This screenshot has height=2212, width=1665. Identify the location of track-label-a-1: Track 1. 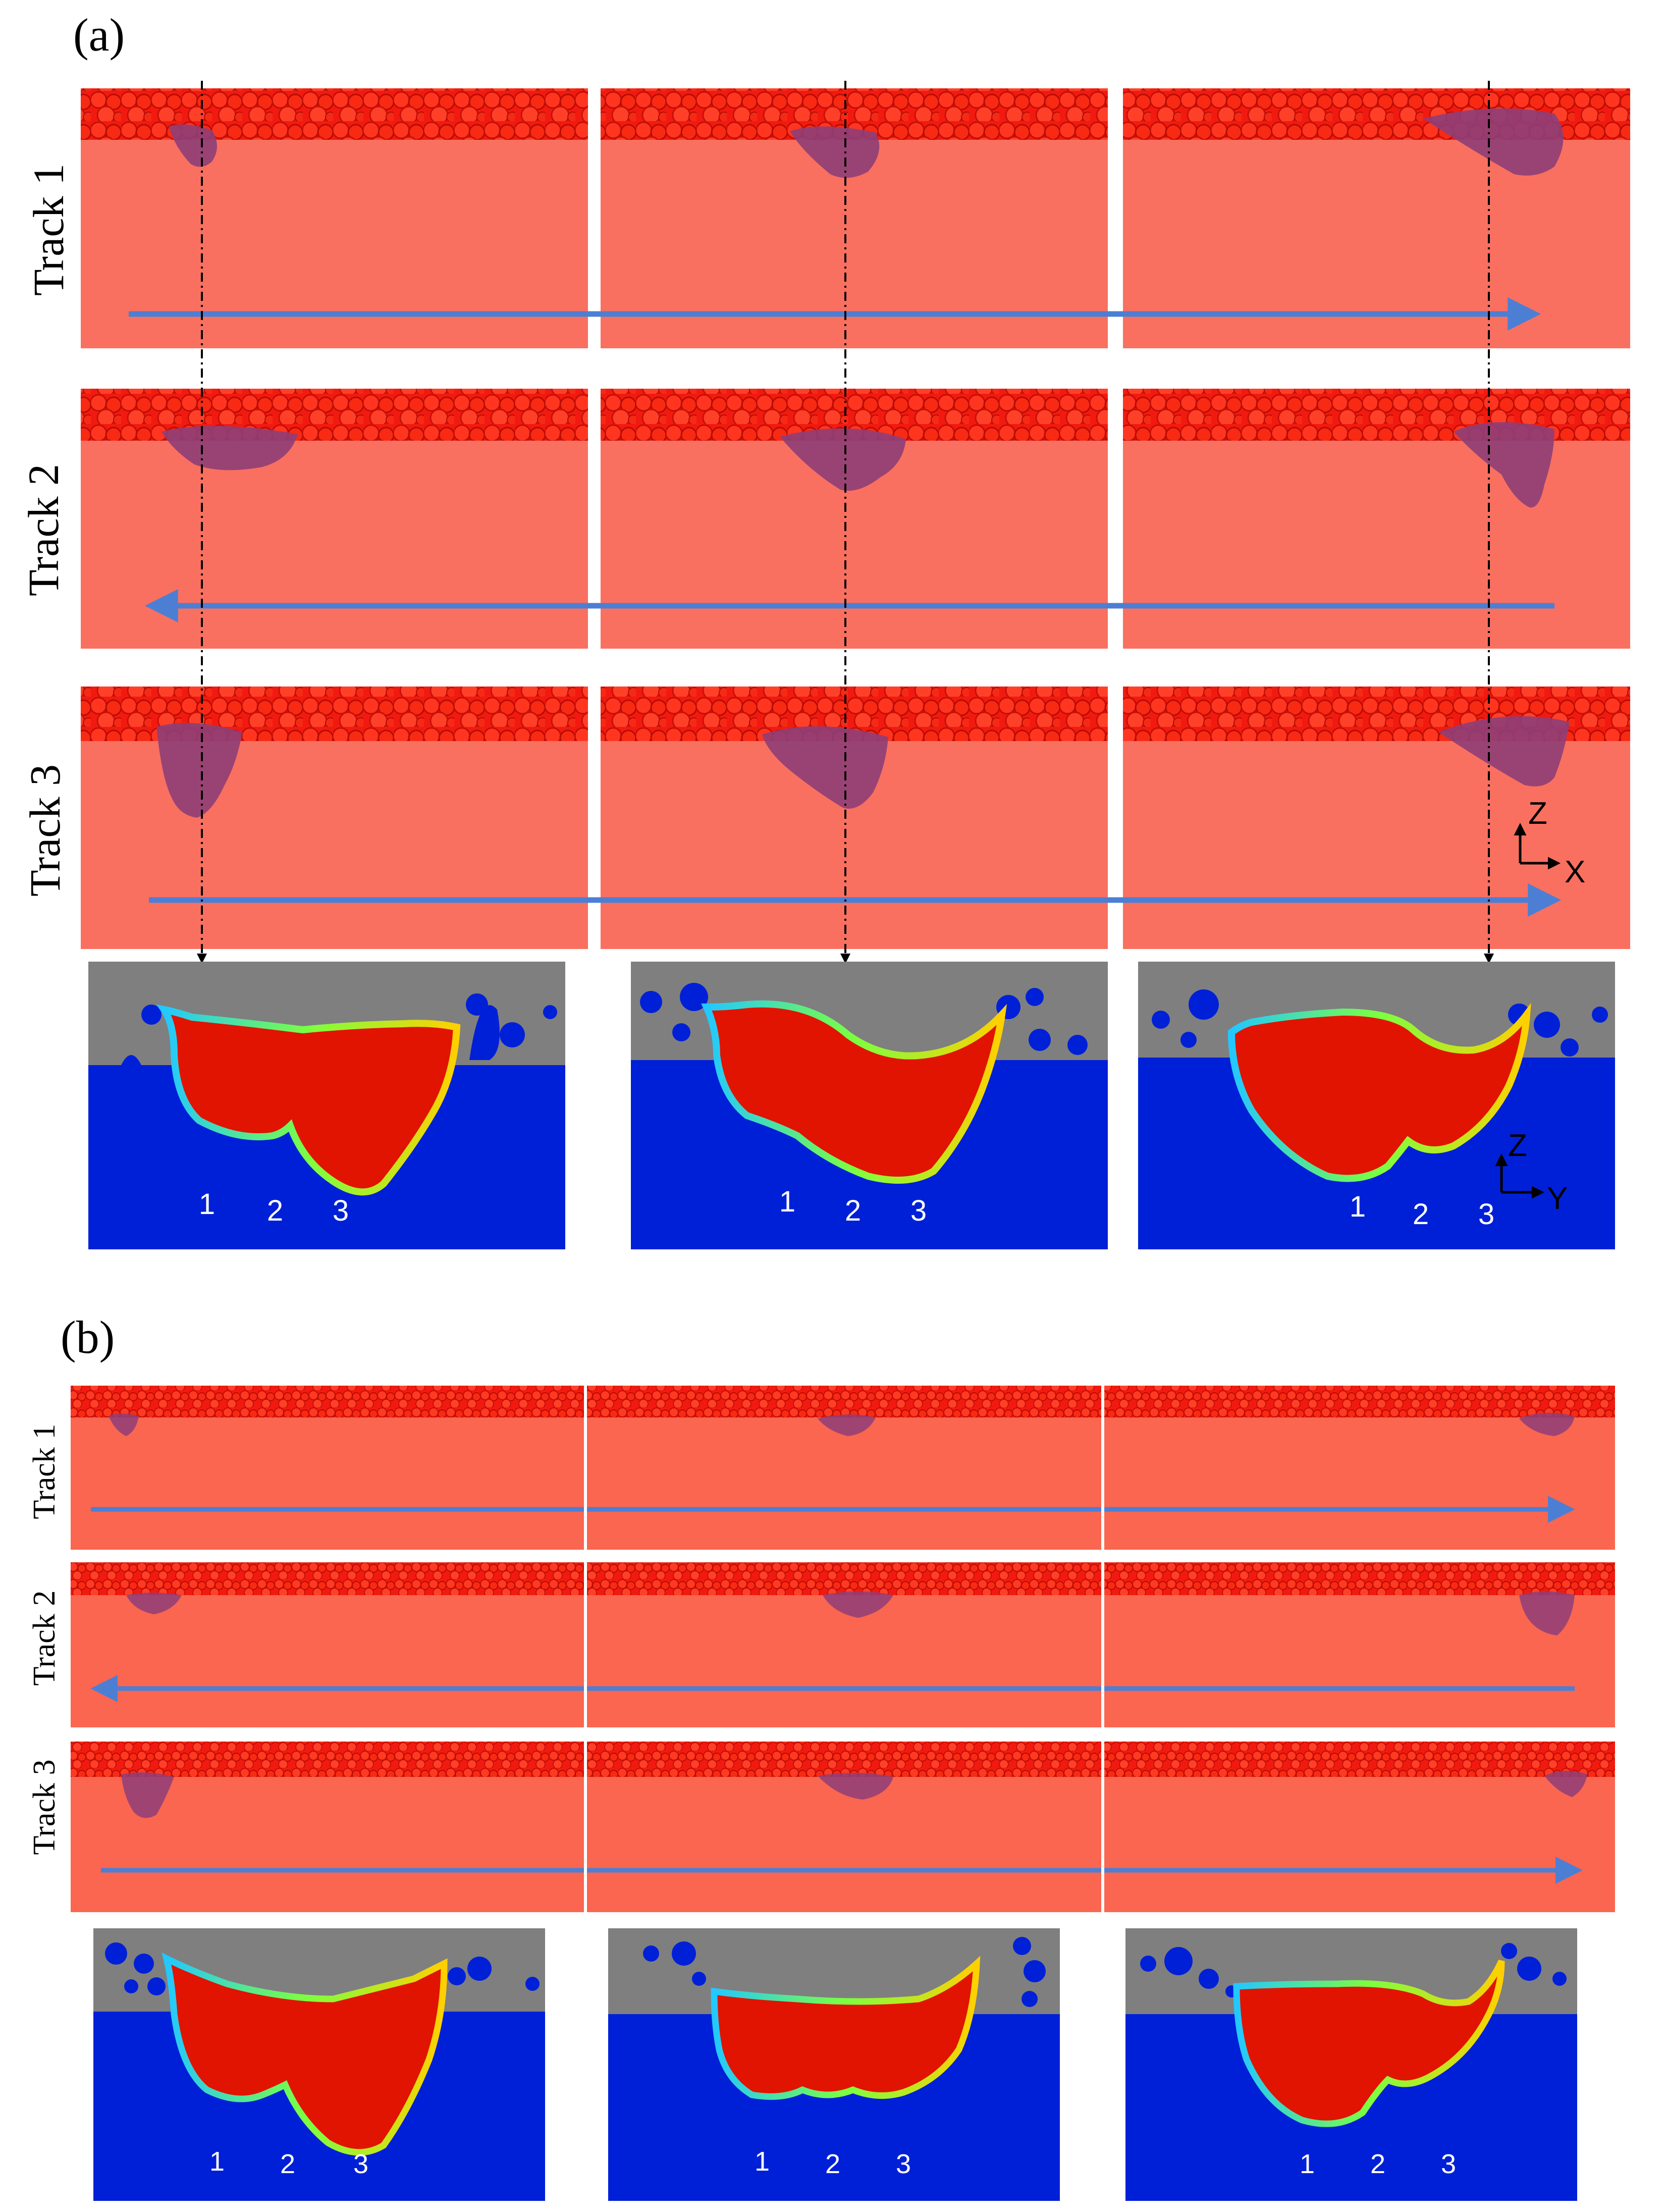
(48, 230).